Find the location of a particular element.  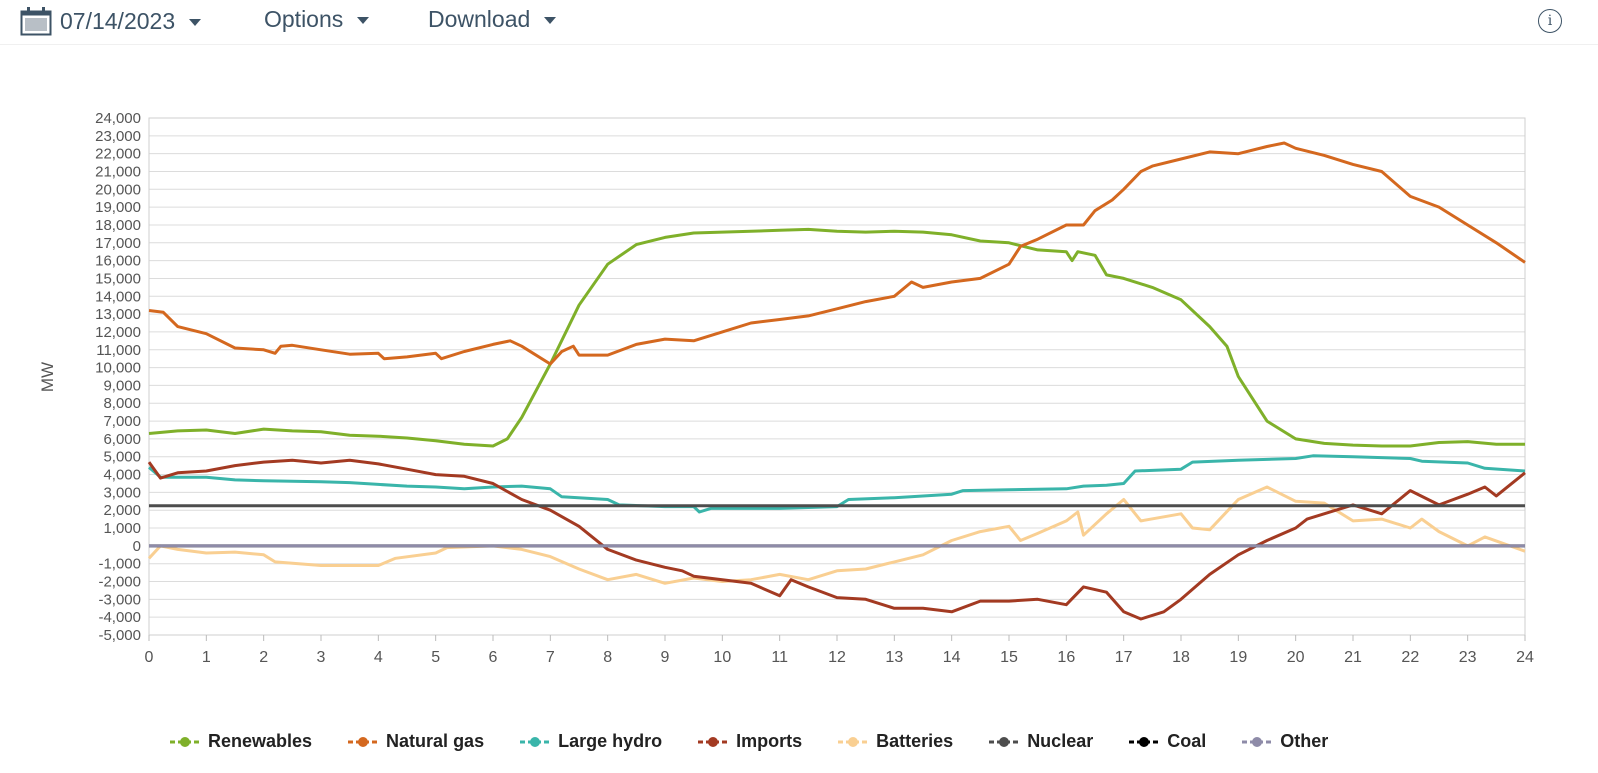

y-tick-label: 1,000 is located at coordinates (122, 528).